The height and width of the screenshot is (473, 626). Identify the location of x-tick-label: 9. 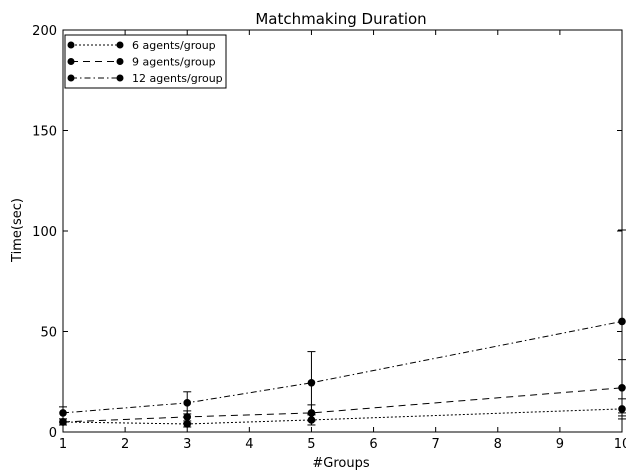
(560, 444).